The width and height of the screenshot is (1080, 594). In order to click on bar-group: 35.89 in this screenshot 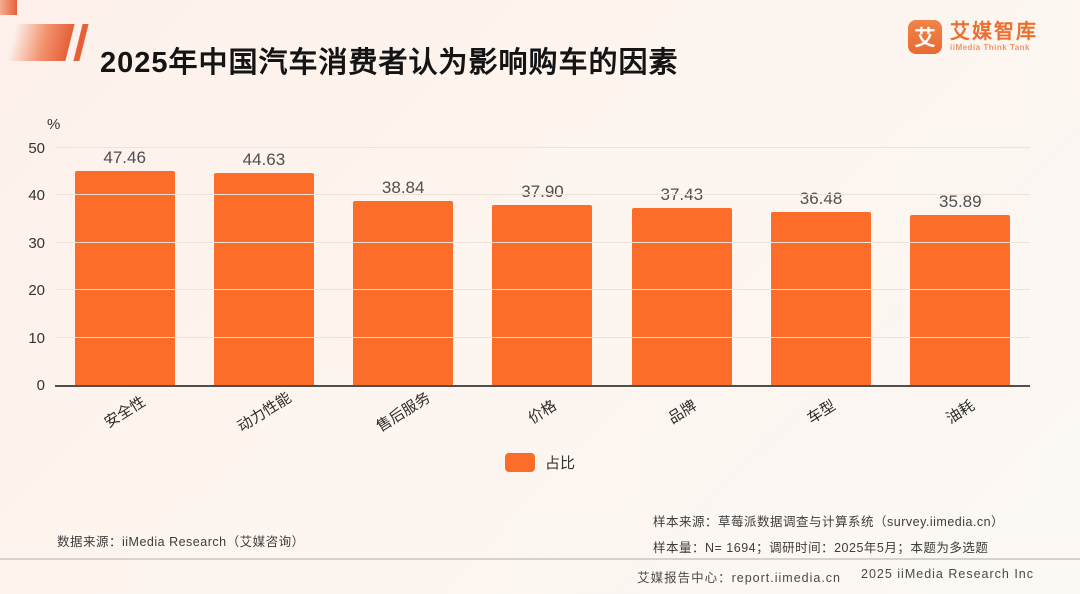, I will do `click(960, 266)`.